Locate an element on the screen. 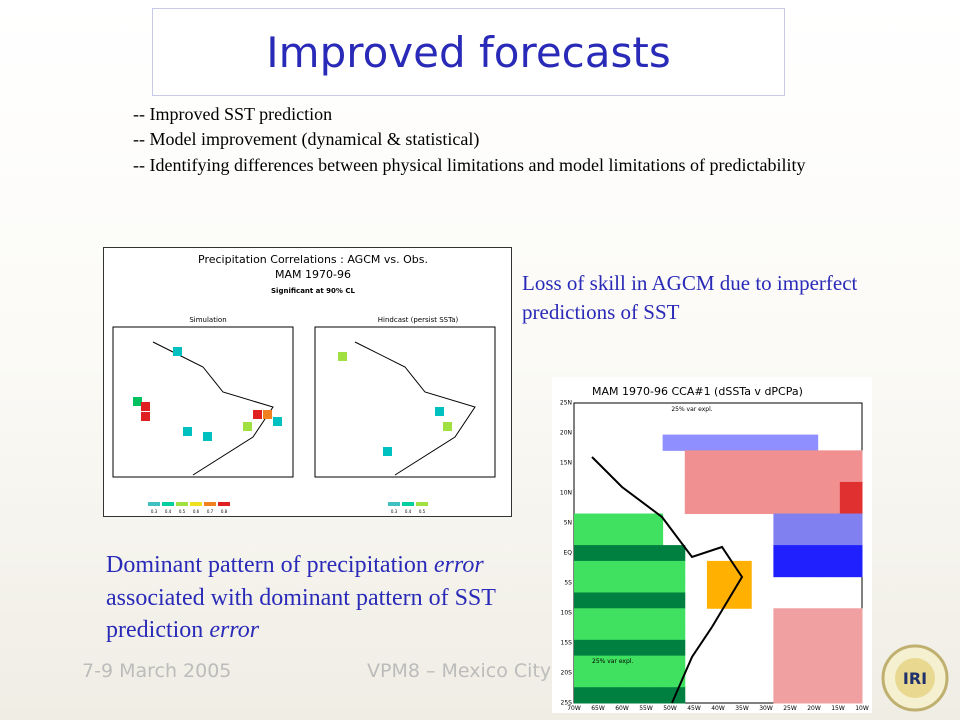 The width and height of the screenshot is (960, 720). y-label: 10S is located at coordinates (567, 613).